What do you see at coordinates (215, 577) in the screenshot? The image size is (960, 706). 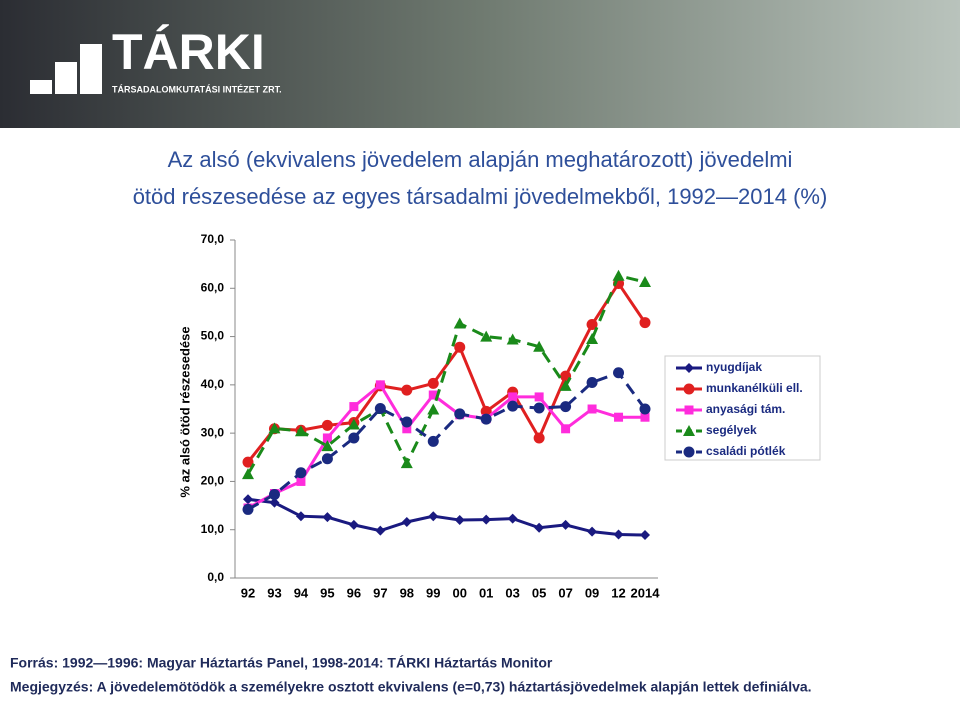 I see `y-tick-label: 0,0` at bounding box center [215, 577].